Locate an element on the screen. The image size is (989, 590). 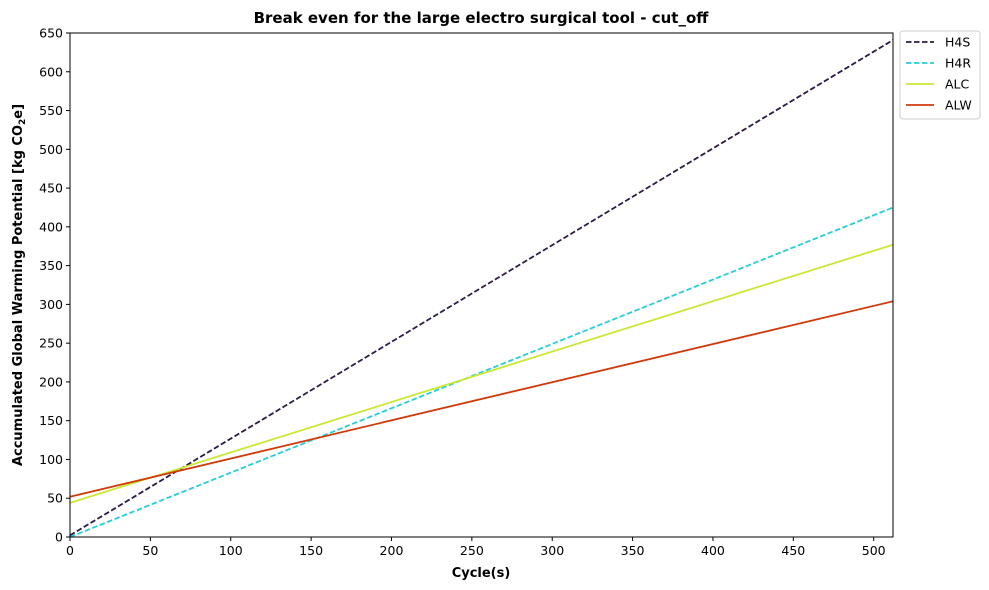
x-axis-label: Cycle(s) is located at coordinates (481, 573).